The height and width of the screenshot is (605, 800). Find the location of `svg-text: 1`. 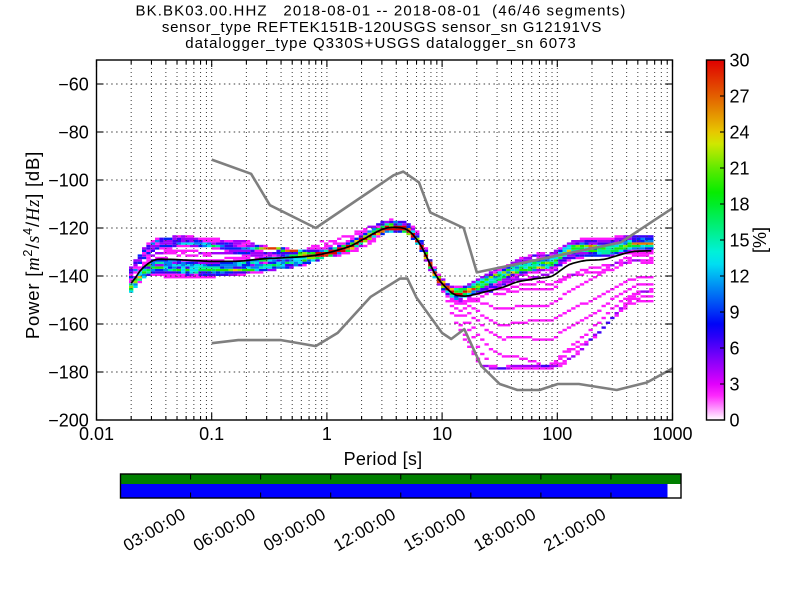

svg-text: 1 is located at coordinates (327, 434).